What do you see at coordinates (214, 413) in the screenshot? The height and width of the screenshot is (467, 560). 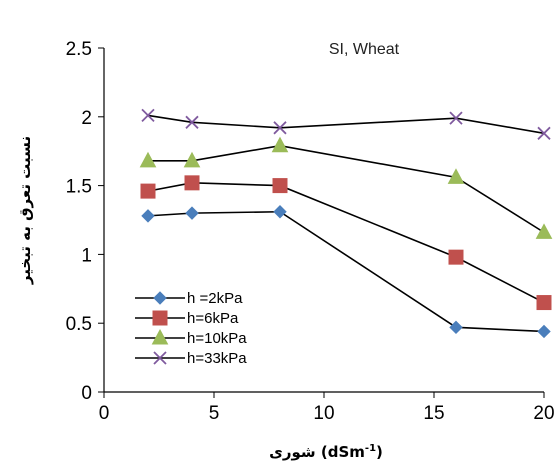 I see `x-tick-label: 5` at bounding box center [214, 413].